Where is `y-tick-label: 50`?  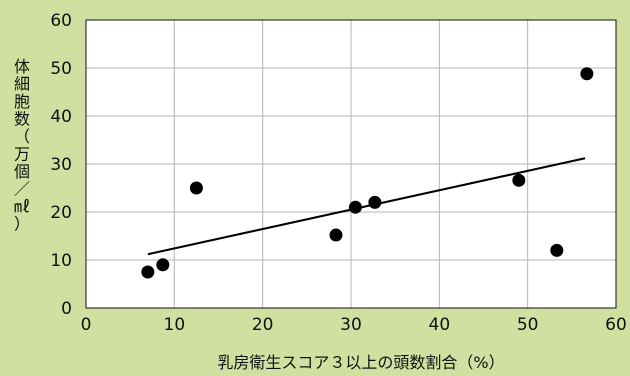 y-tick-label: 50 is located at coordinates (61, 69).